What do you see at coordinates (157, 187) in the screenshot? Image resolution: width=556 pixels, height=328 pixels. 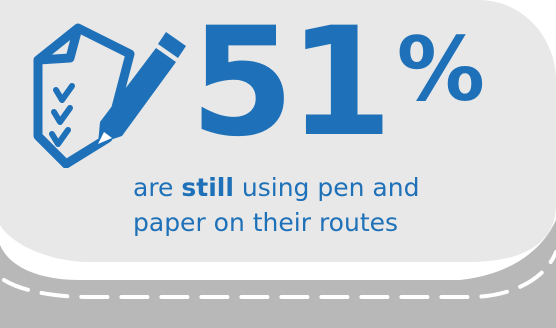 I see `caption-prefix: are` at bounding box center [157, 187].